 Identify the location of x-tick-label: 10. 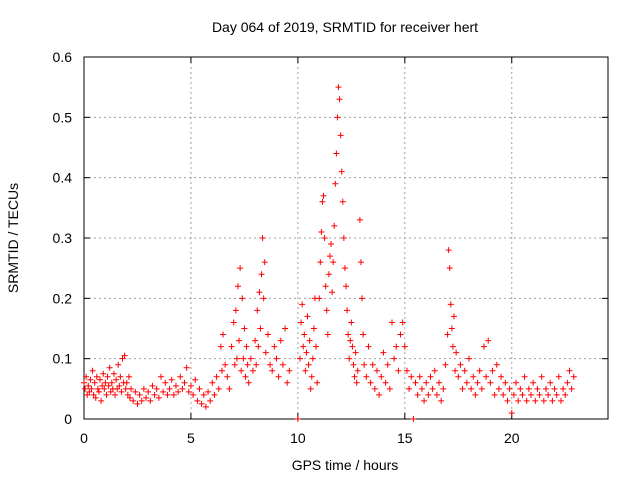
(298, 438).